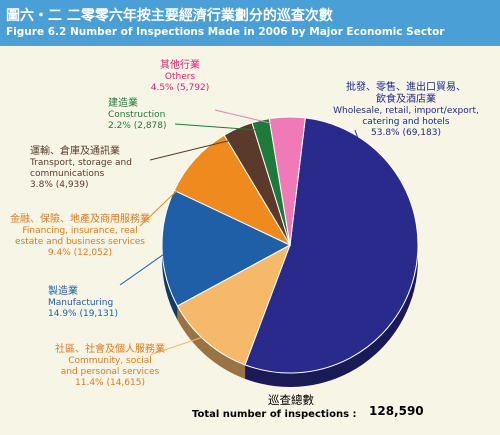 The height and width of the screenshot is (435, 500). What do you see at coordinates (233, 304) in the screenshot?
I see `pie-slice-community-social` at bounding box center [233, 304].